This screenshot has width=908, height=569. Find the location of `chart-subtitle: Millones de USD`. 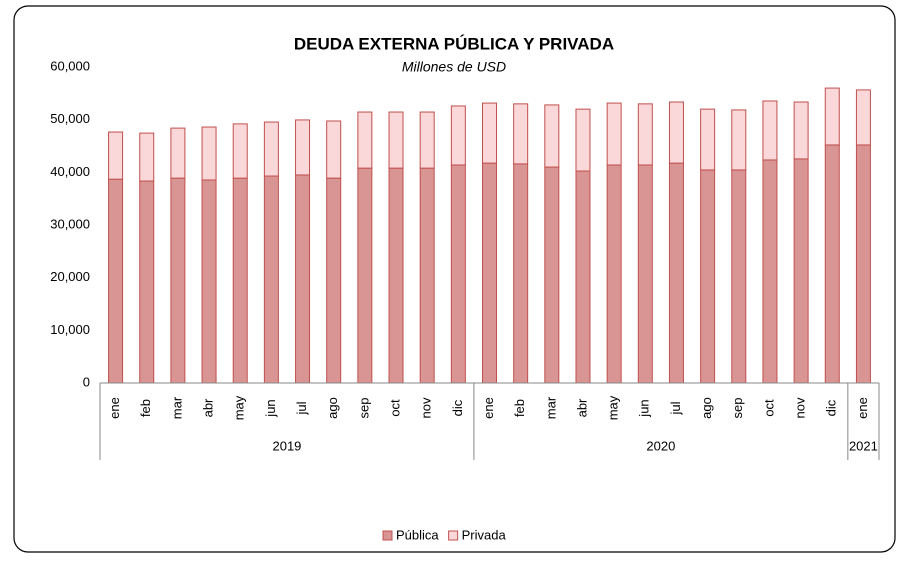

chart-subtitle: Millones de USD is located at coordinates (454, 67).